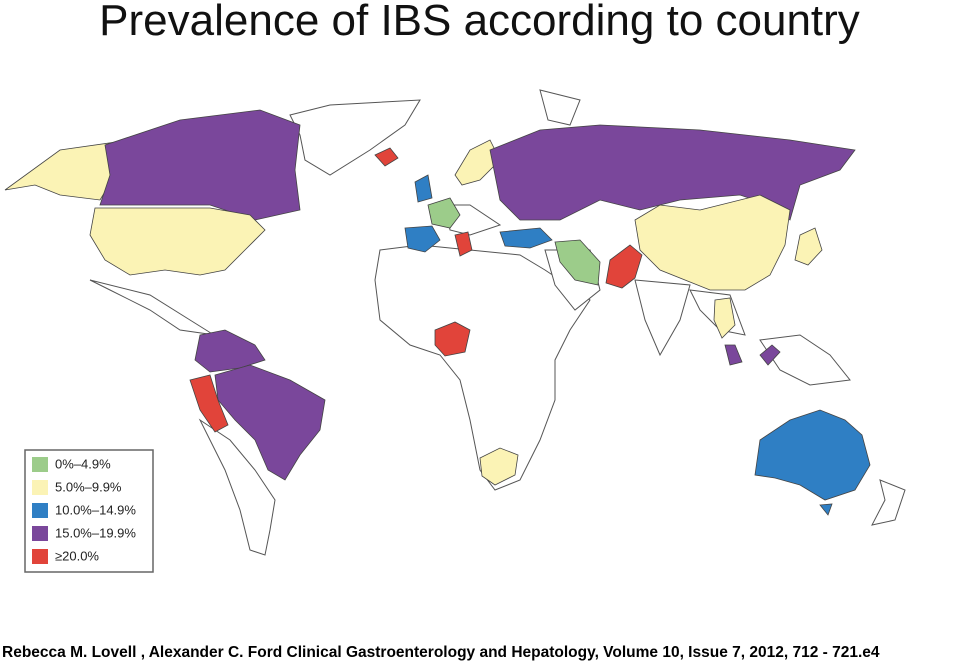  I want to click on nigeria, so click(452, 339).